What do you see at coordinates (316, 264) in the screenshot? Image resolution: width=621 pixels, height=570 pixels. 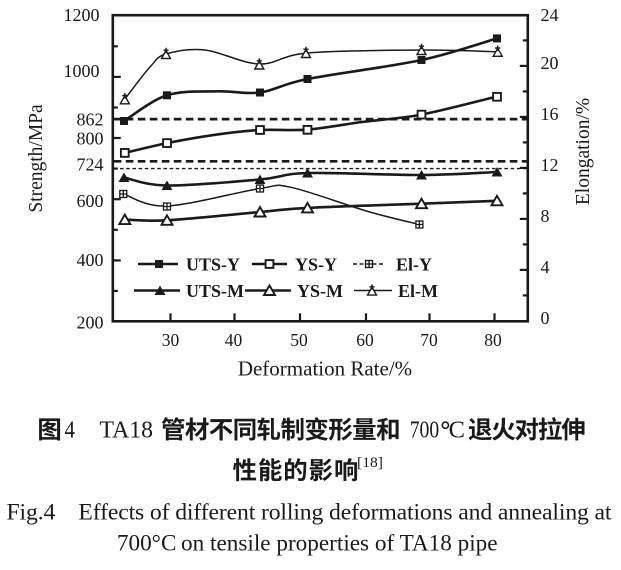 I see `svg-text: YS-Y` at bounding box center [316, 264].